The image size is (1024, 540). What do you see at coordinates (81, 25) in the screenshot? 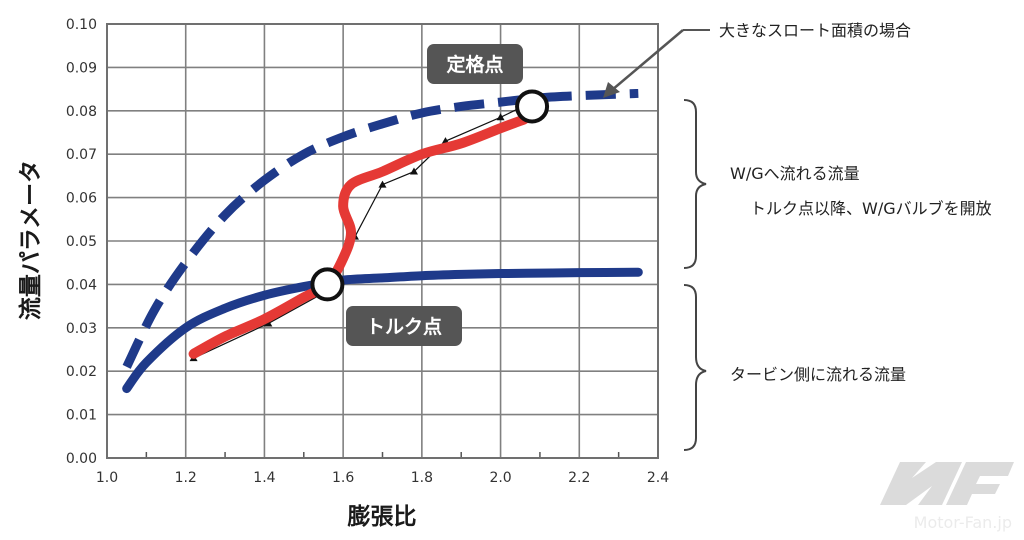
I see `y-tick-label: 0.10` at bounding box center [81, 25].